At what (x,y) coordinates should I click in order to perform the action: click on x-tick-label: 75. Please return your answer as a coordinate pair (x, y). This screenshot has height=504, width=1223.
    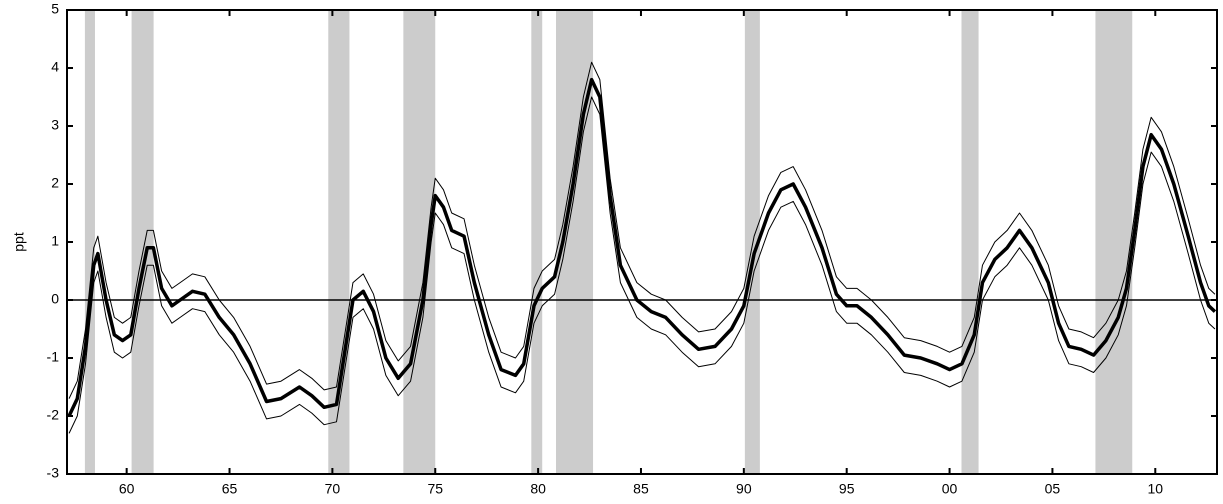
    Looking at the image, I should click on (435, 489).